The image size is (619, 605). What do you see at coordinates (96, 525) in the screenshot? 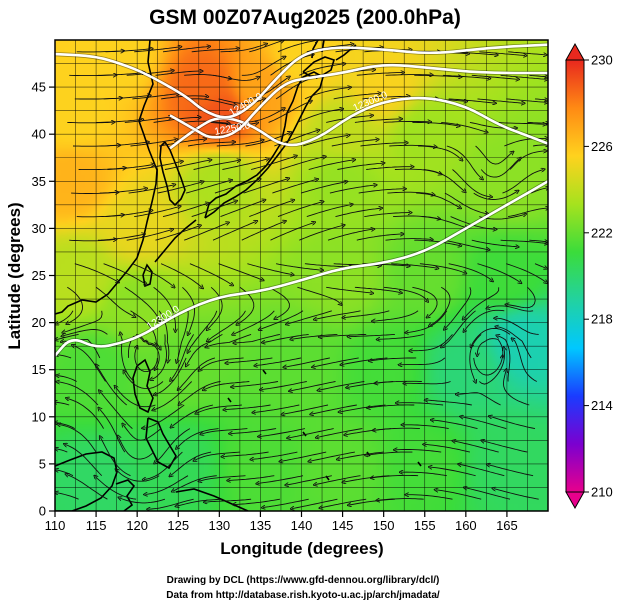
I see `x-tick-label: 115` at bounding box center [96, 525].